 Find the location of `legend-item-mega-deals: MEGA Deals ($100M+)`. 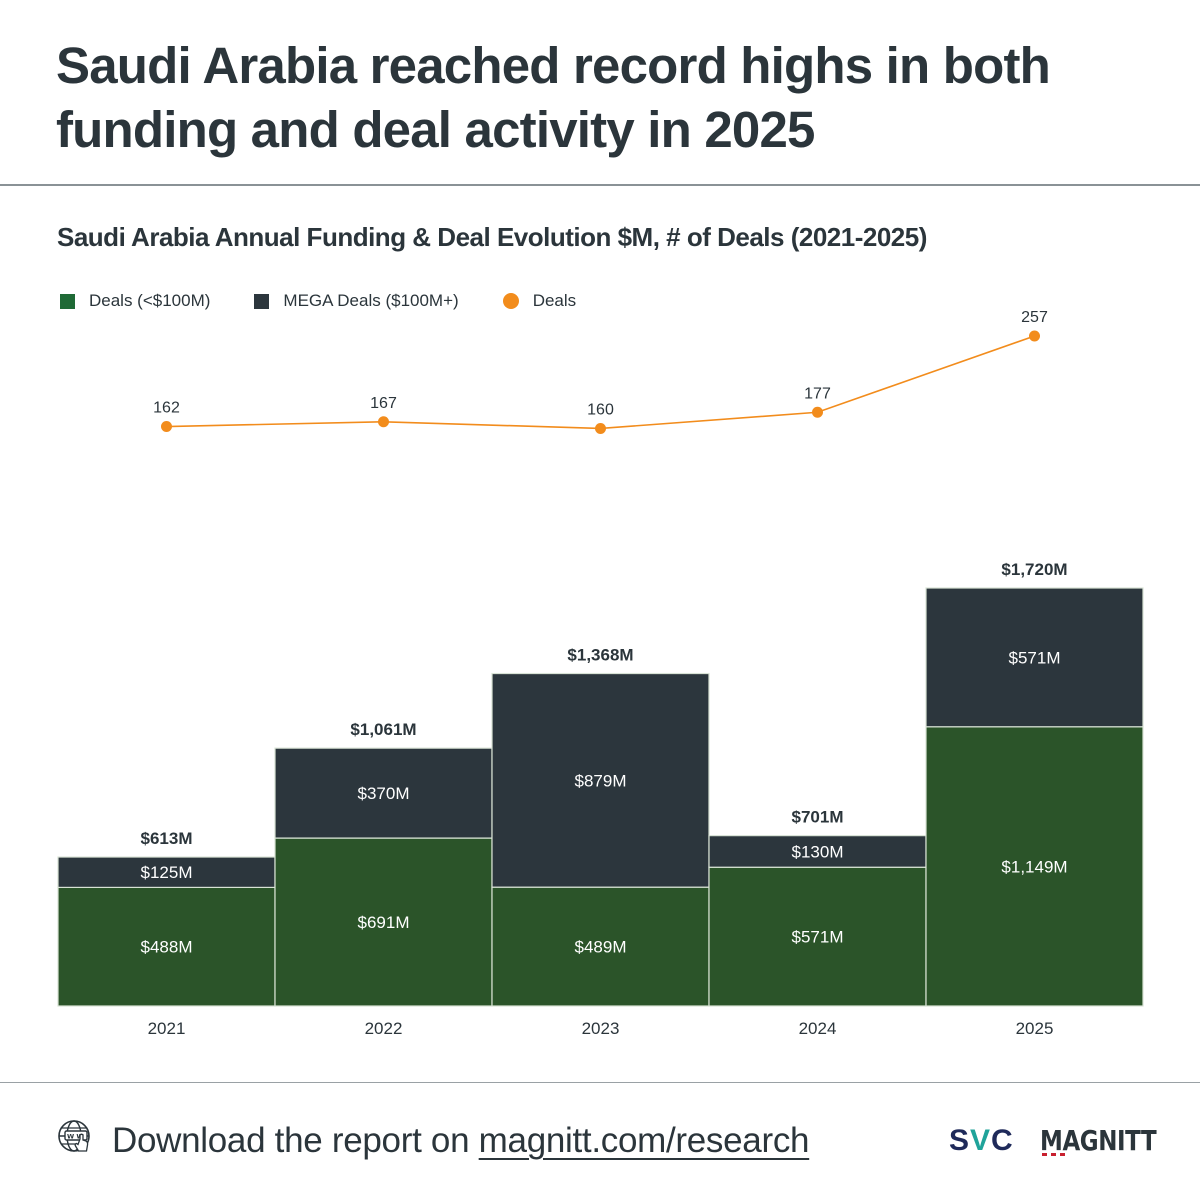

legend-item-mega-deals: MEGA Deals ($100M+) is located at coordinates (356, 301).